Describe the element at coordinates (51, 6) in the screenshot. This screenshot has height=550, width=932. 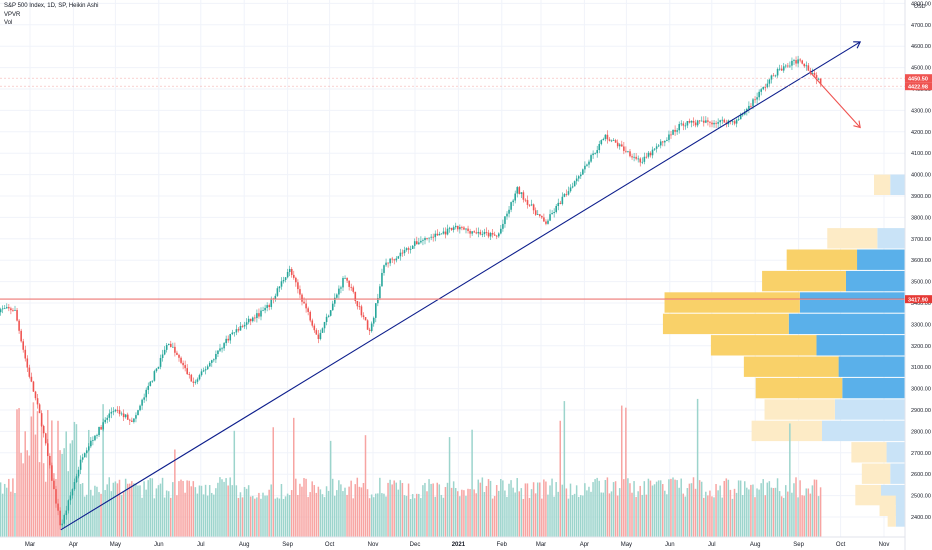
I see `symbol-title: S&P 500 Index, 1D, SP, Heikin Ashi` at that location.